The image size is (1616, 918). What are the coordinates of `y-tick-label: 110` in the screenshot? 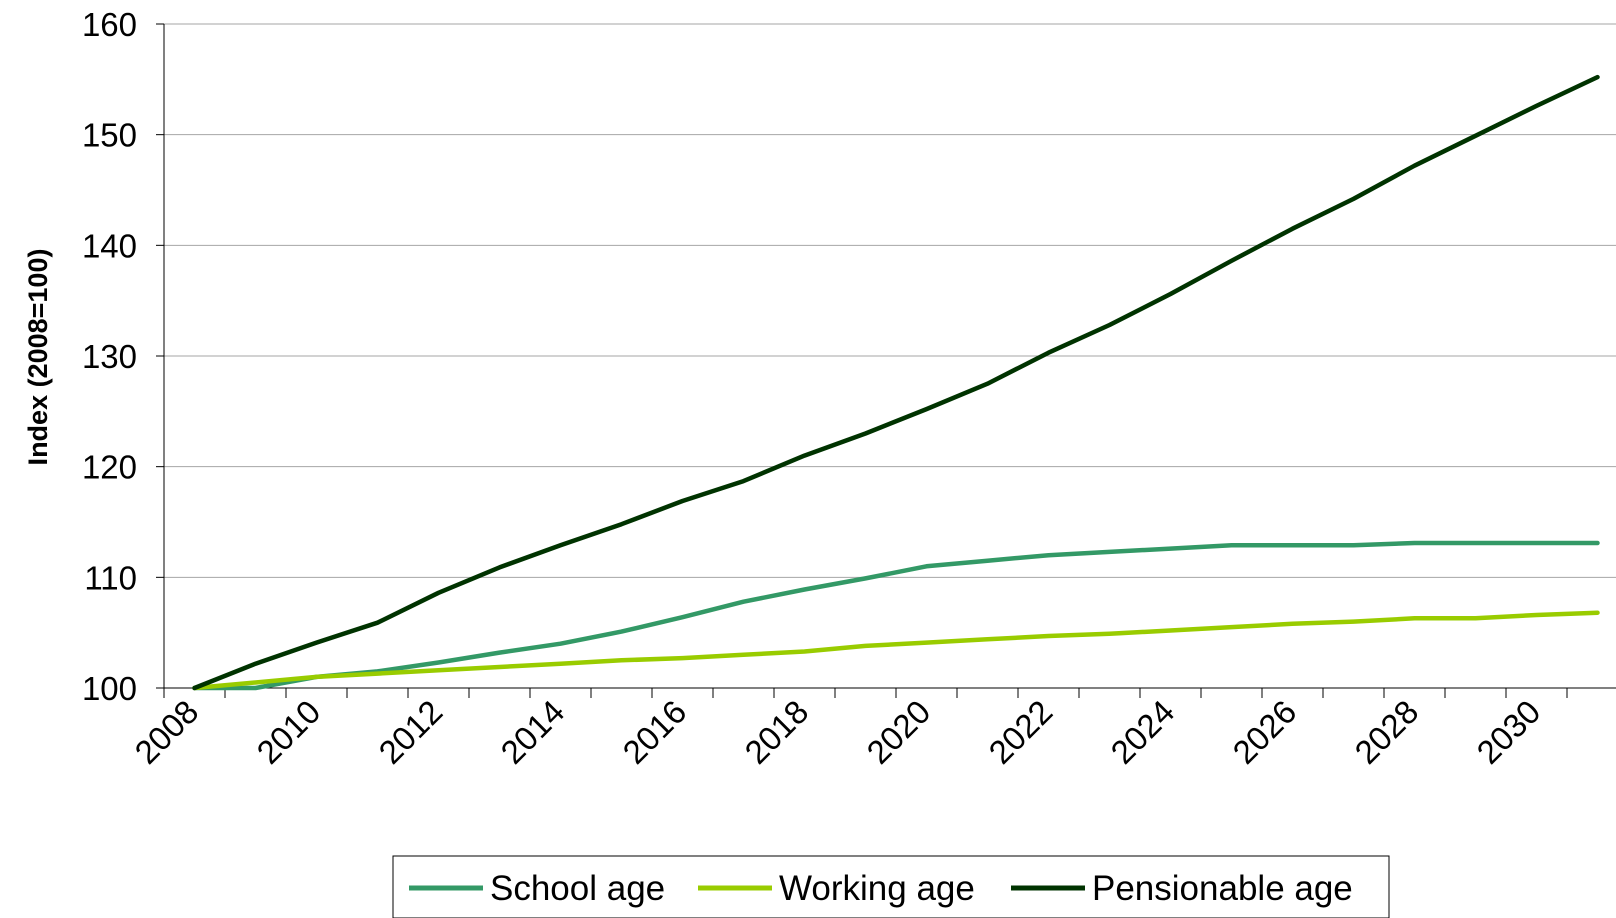 It's located at (110, 577).